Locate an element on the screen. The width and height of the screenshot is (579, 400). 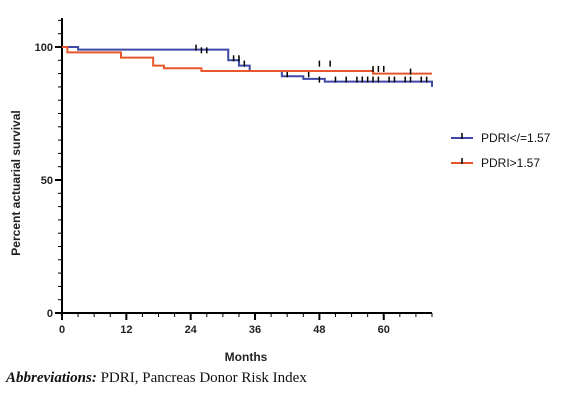
caption-lead: Abbreviations: is located at coordinates (51, 378).